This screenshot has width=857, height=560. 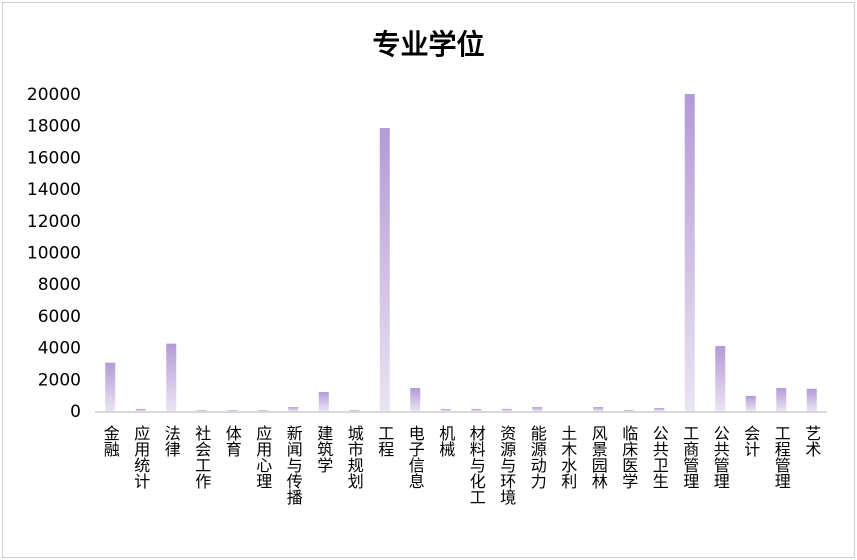 What do you see at coordinates (354, 457) in the screenshot?
I see `x-tick-label: 城市规划` at bounding box center [354, 457].